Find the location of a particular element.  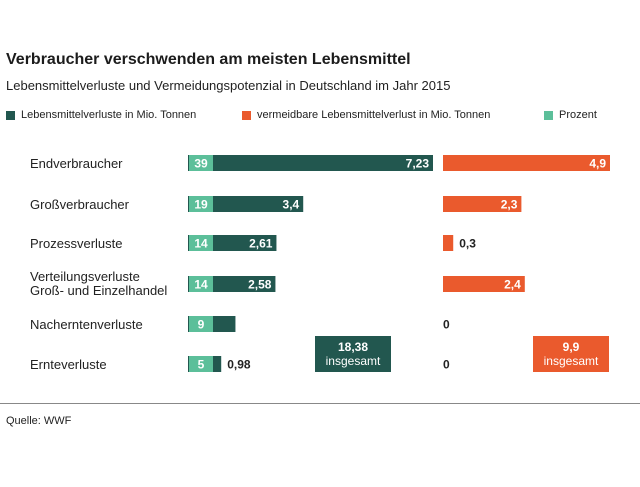

category-label: Groß- und Einzelhandel is located at coordinates (98, 290).